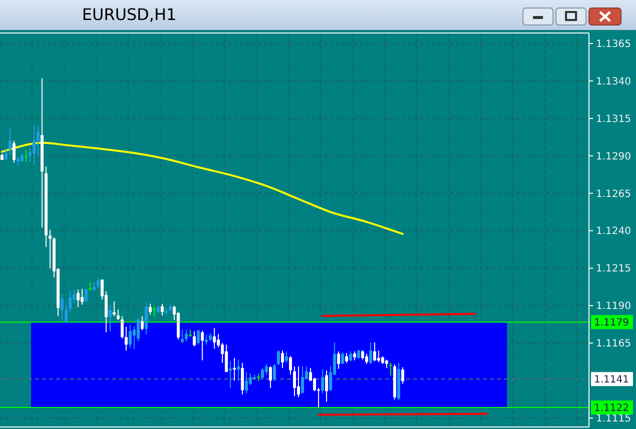 The image size is (636, 429). I want to click on ref-line-label: 1.1141, so click(611, 380).